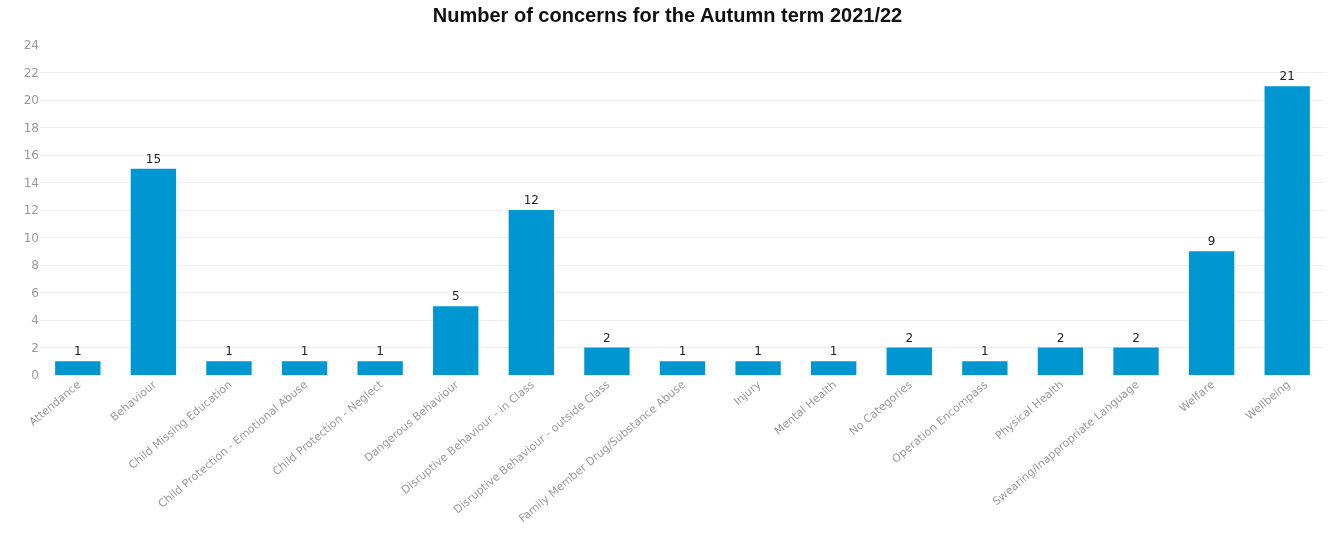 Image resolution: width=1335 pixels, height=535 pixels. I want to click on y-tick-label: 4, so click(35, 320).